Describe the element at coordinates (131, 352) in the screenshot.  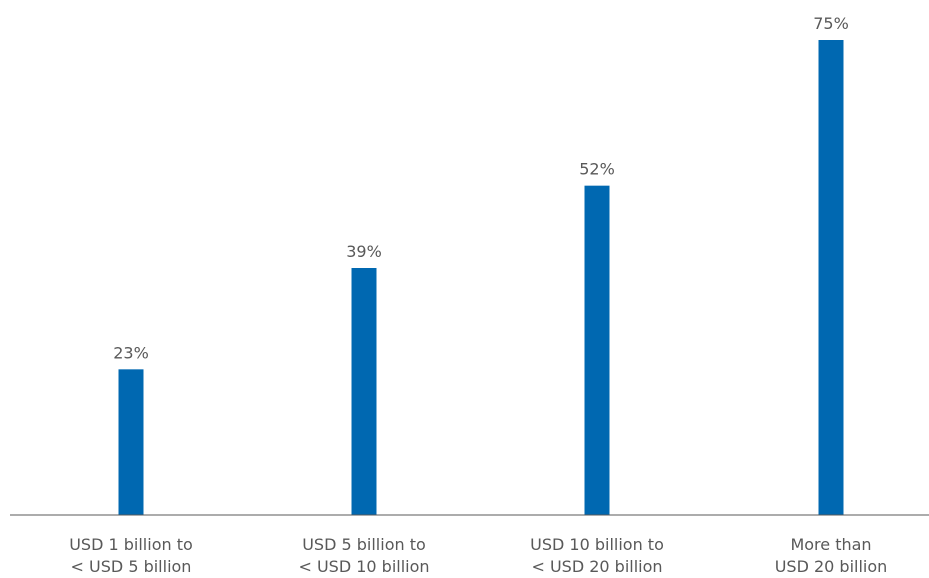
I see `data-label-1: 23%` at that location.